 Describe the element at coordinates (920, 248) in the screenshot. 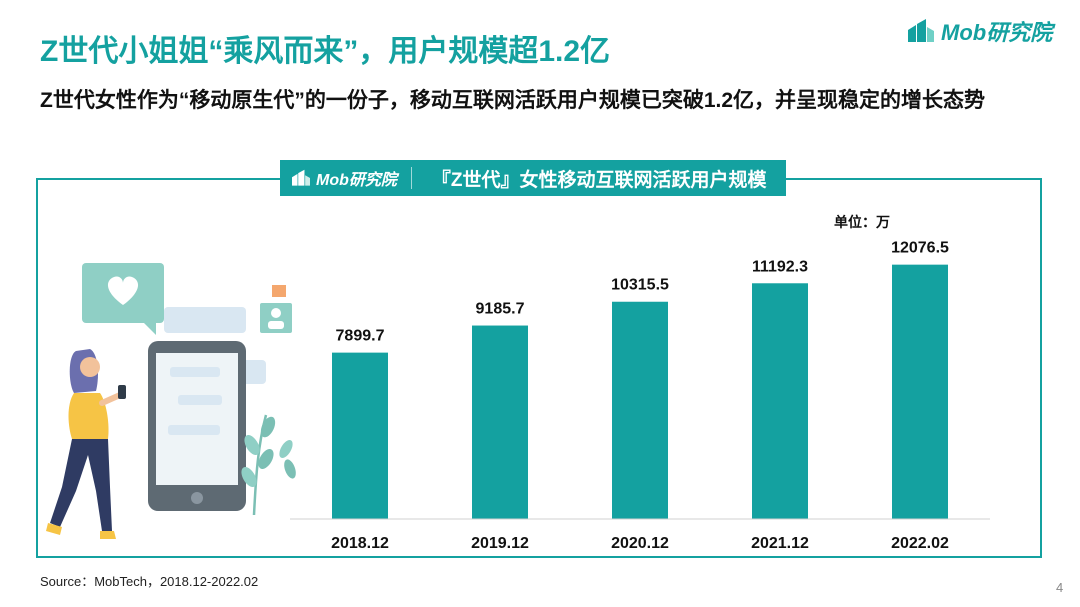

I see `data-label: 12076.5` at that location.